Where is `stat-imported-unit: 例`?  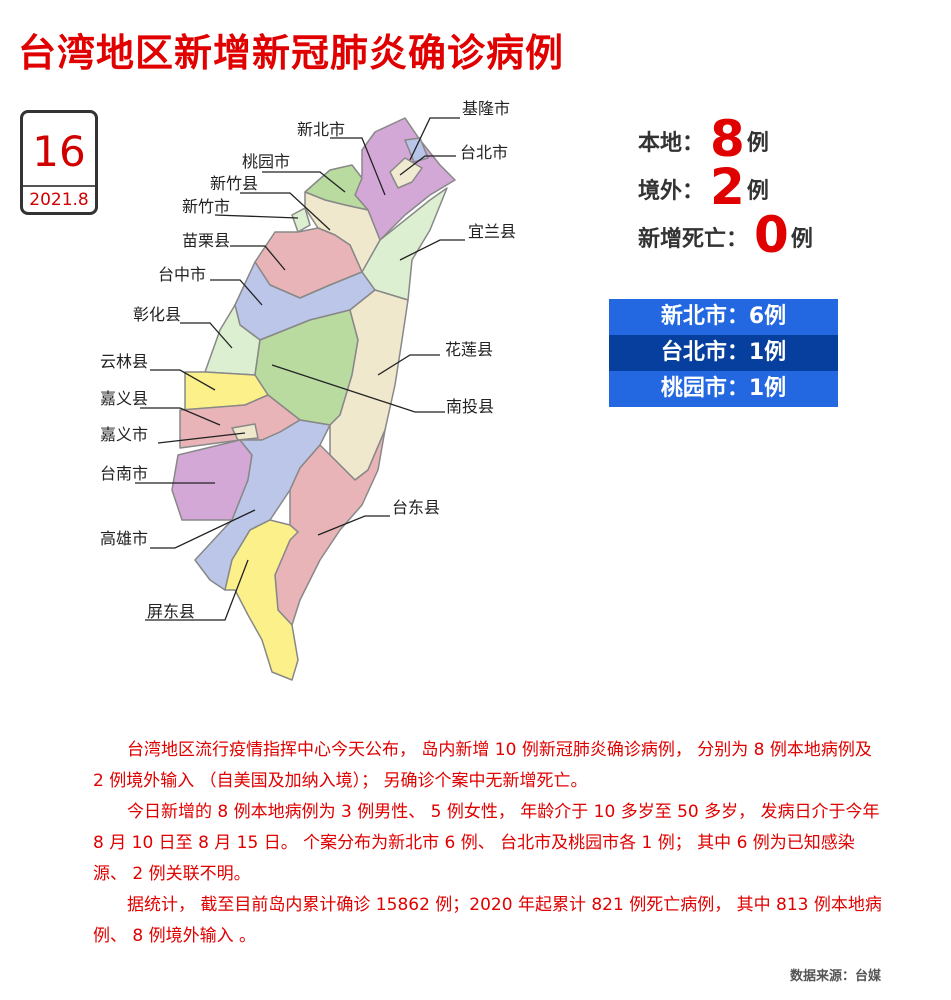 stat-imported-unit: 例 is located at coordinates (757, 191).